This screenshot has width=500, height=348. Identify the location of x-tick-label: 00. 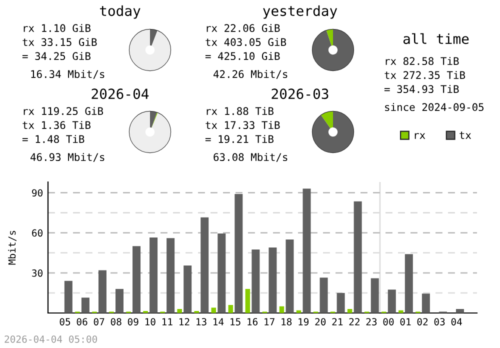
(388, 322).